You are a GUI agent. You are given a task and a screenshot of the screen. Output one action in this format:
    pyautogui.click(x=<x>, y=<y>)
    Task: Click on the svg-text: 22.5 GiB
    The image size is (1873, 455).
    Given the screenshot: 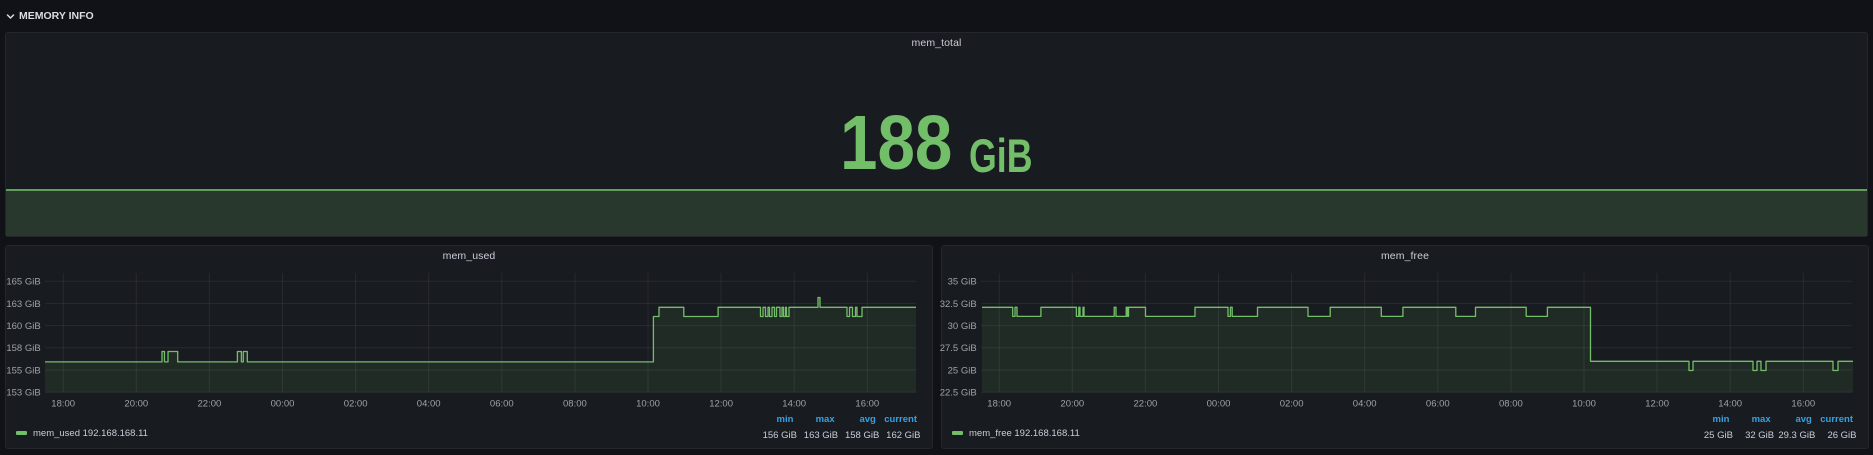 What is the action you would take?
    pyautogui.click(x=958, y=393)
    